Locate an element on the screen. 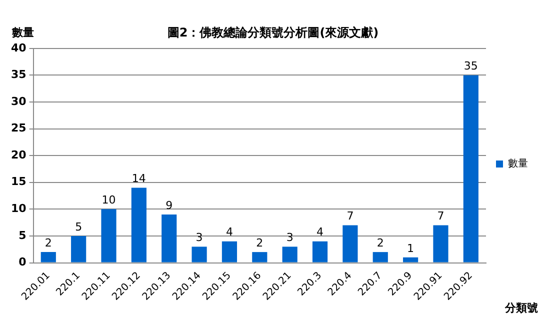 This screenshot has width=550, height=324. x-axis-title: 分類號 is located at coordinates (521, 307).